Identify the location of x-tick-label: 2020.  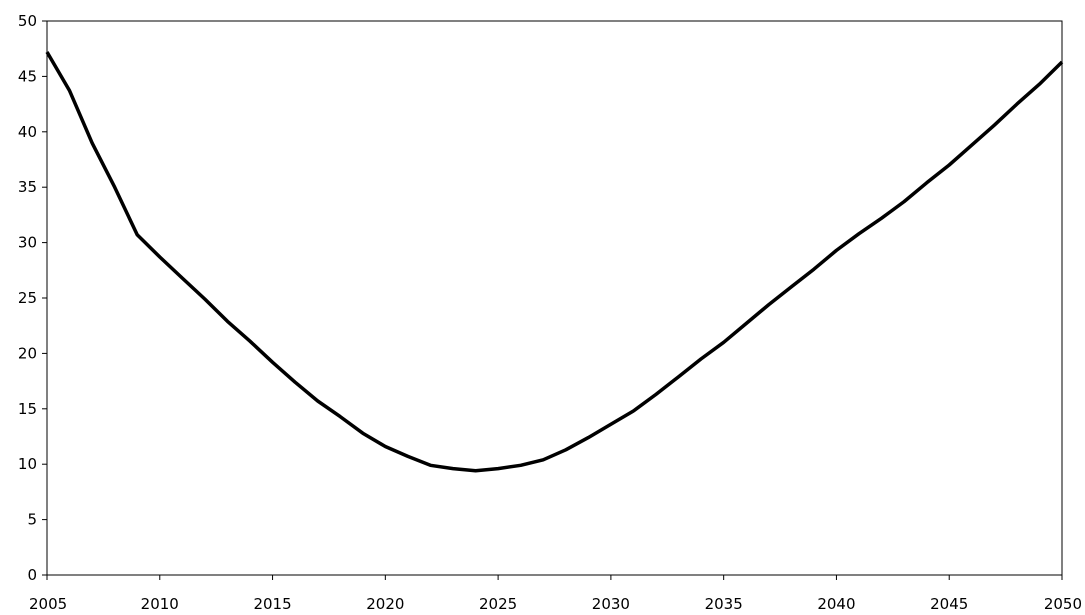
(385, 604).